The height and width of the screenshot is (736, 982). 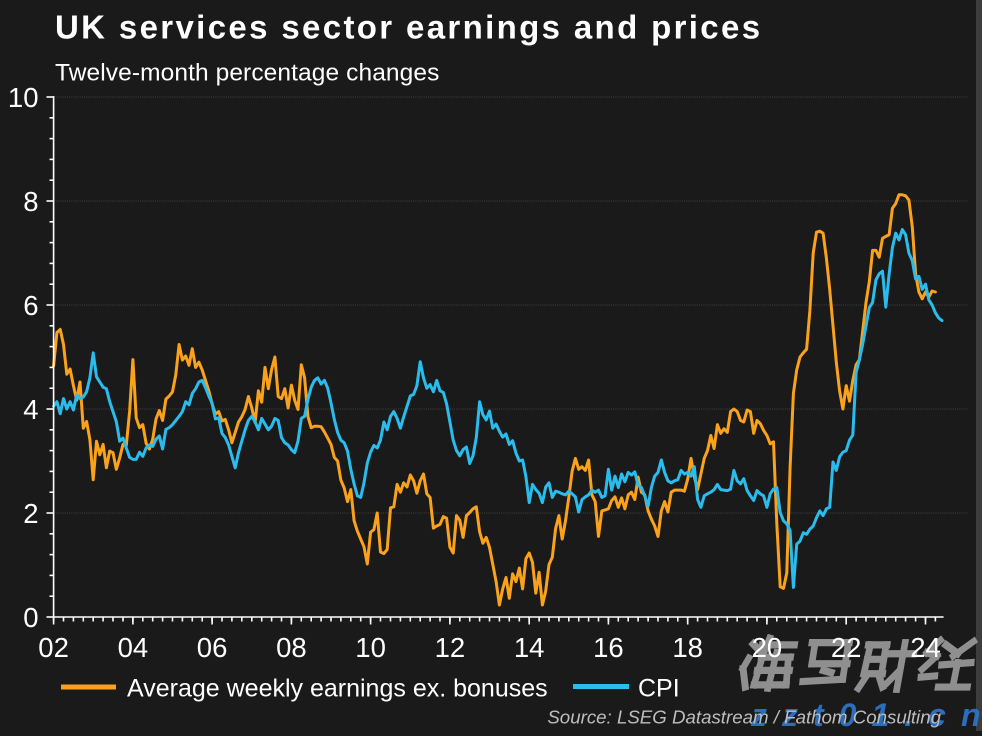 I want to click on svg-text: 04, so click(x=133, y=647).